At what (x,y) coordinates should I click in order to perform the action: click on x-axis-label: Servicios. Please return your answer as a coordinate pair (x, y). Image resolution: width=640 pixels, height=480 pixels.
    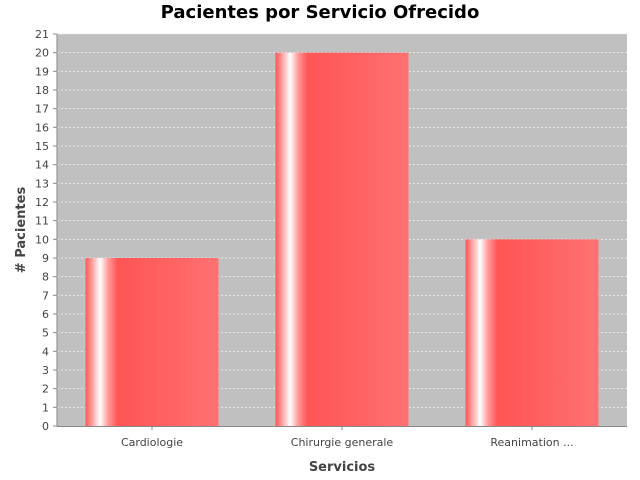
    Looking at the image, I should click on (342, 467).